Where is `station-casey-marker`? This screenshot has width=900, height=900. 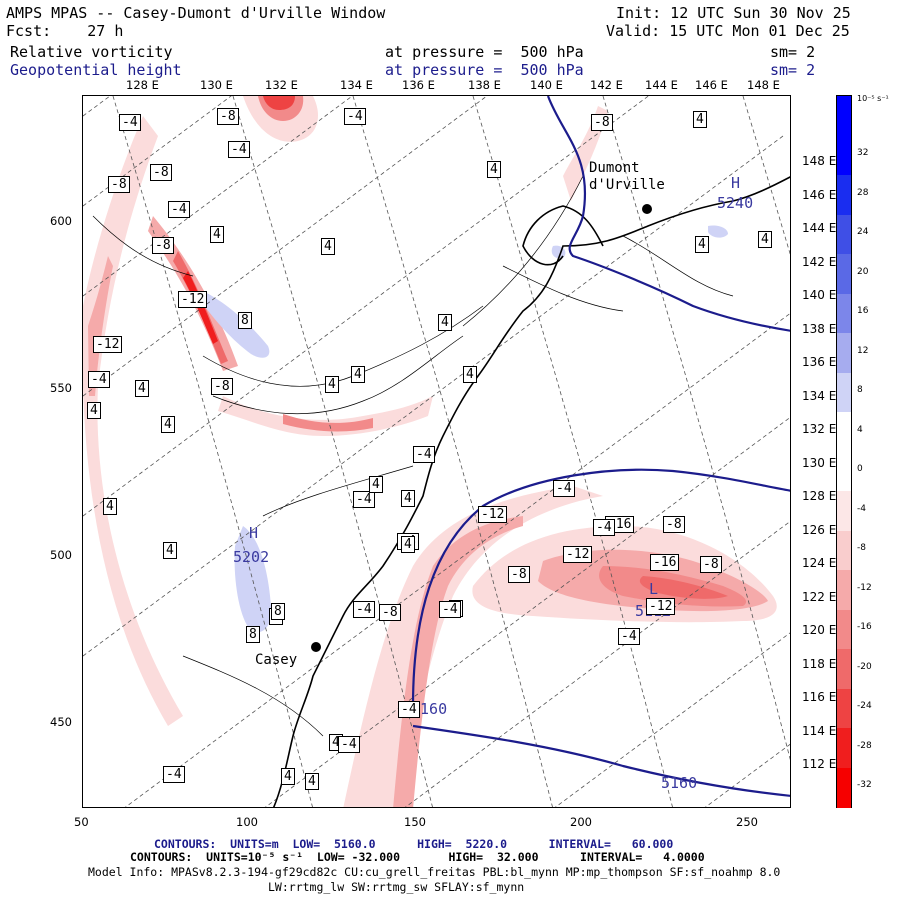 station-casey-marker is located at coordinates (316, 647).